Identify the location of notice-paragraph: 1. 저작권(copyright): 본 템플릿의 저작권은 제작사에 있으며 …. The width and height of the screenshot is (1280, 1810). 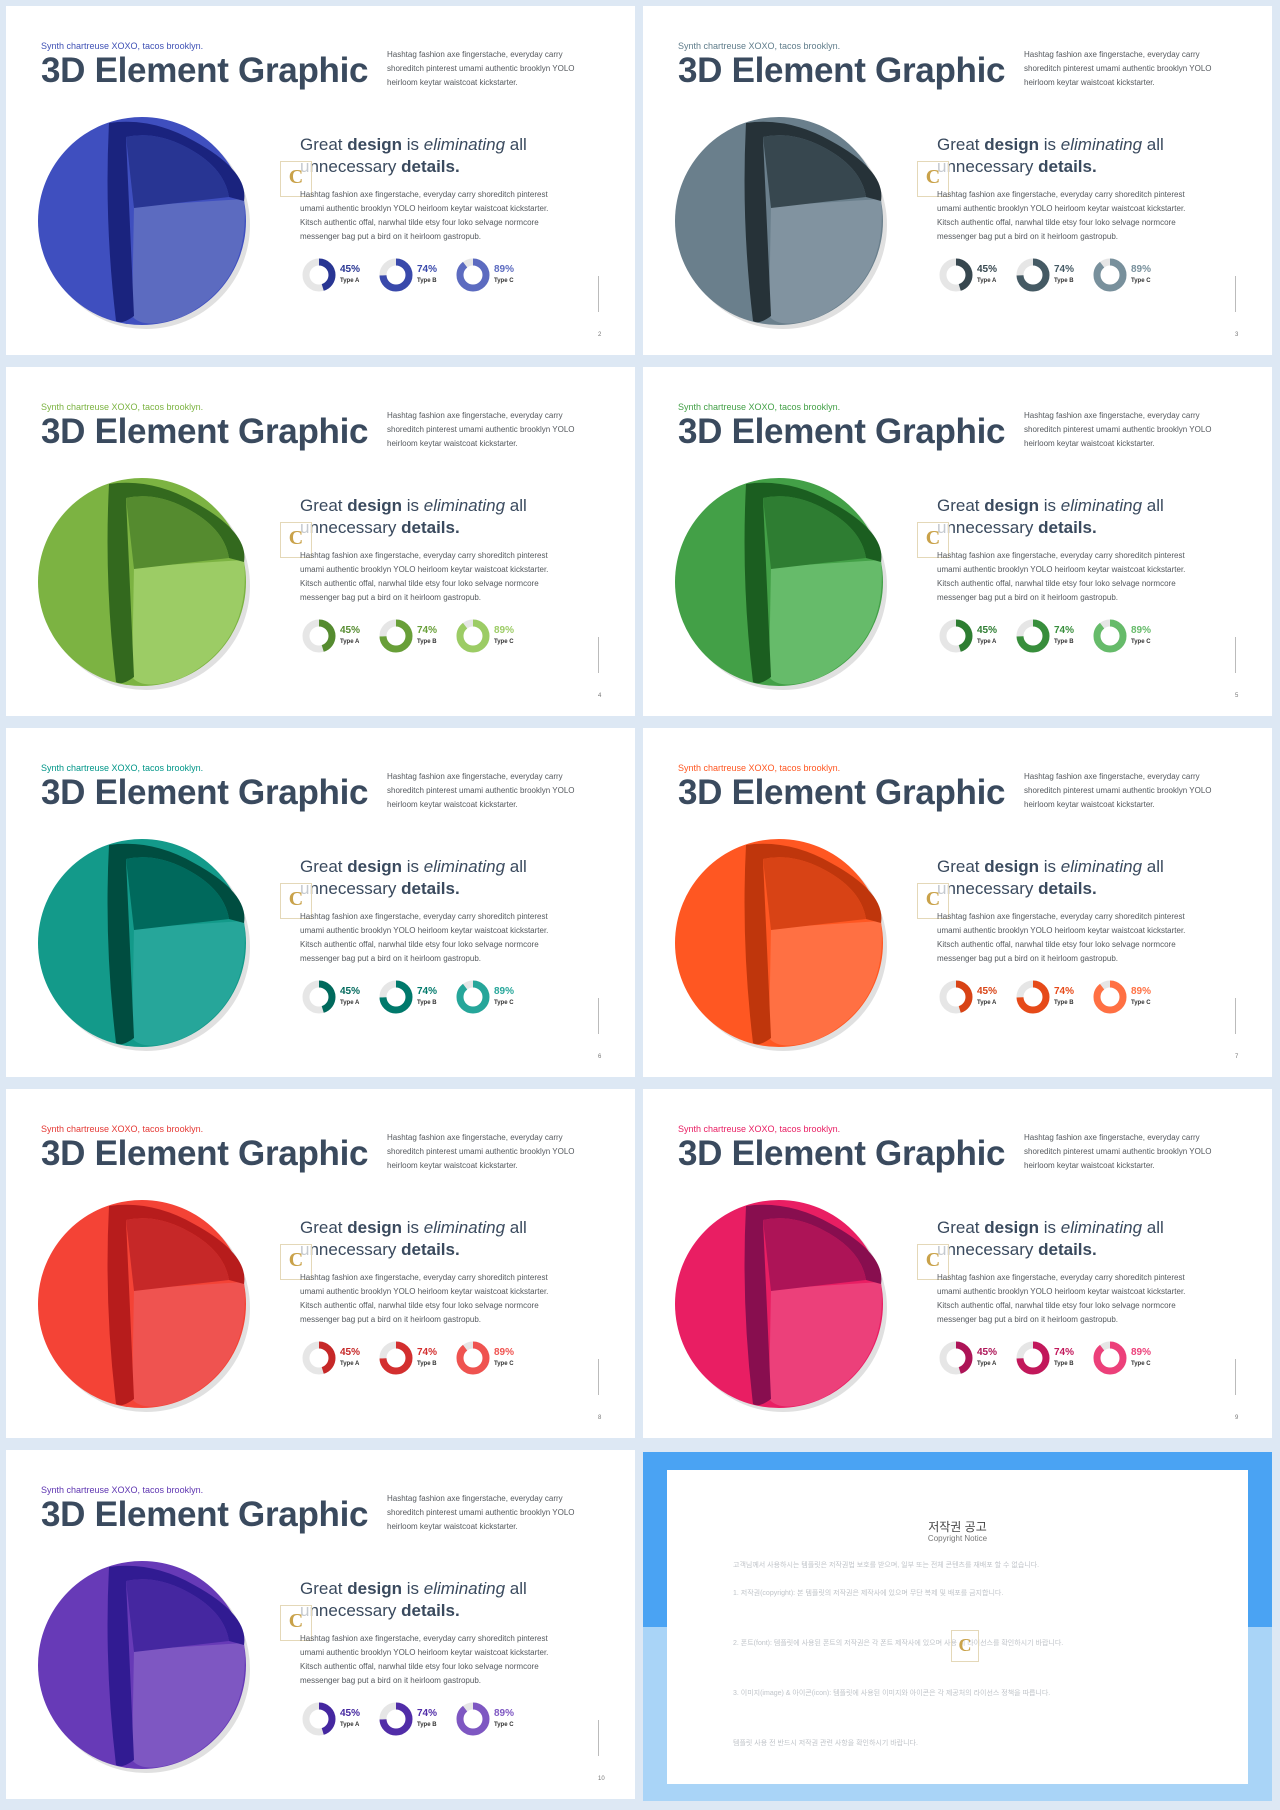
(868, 1593).